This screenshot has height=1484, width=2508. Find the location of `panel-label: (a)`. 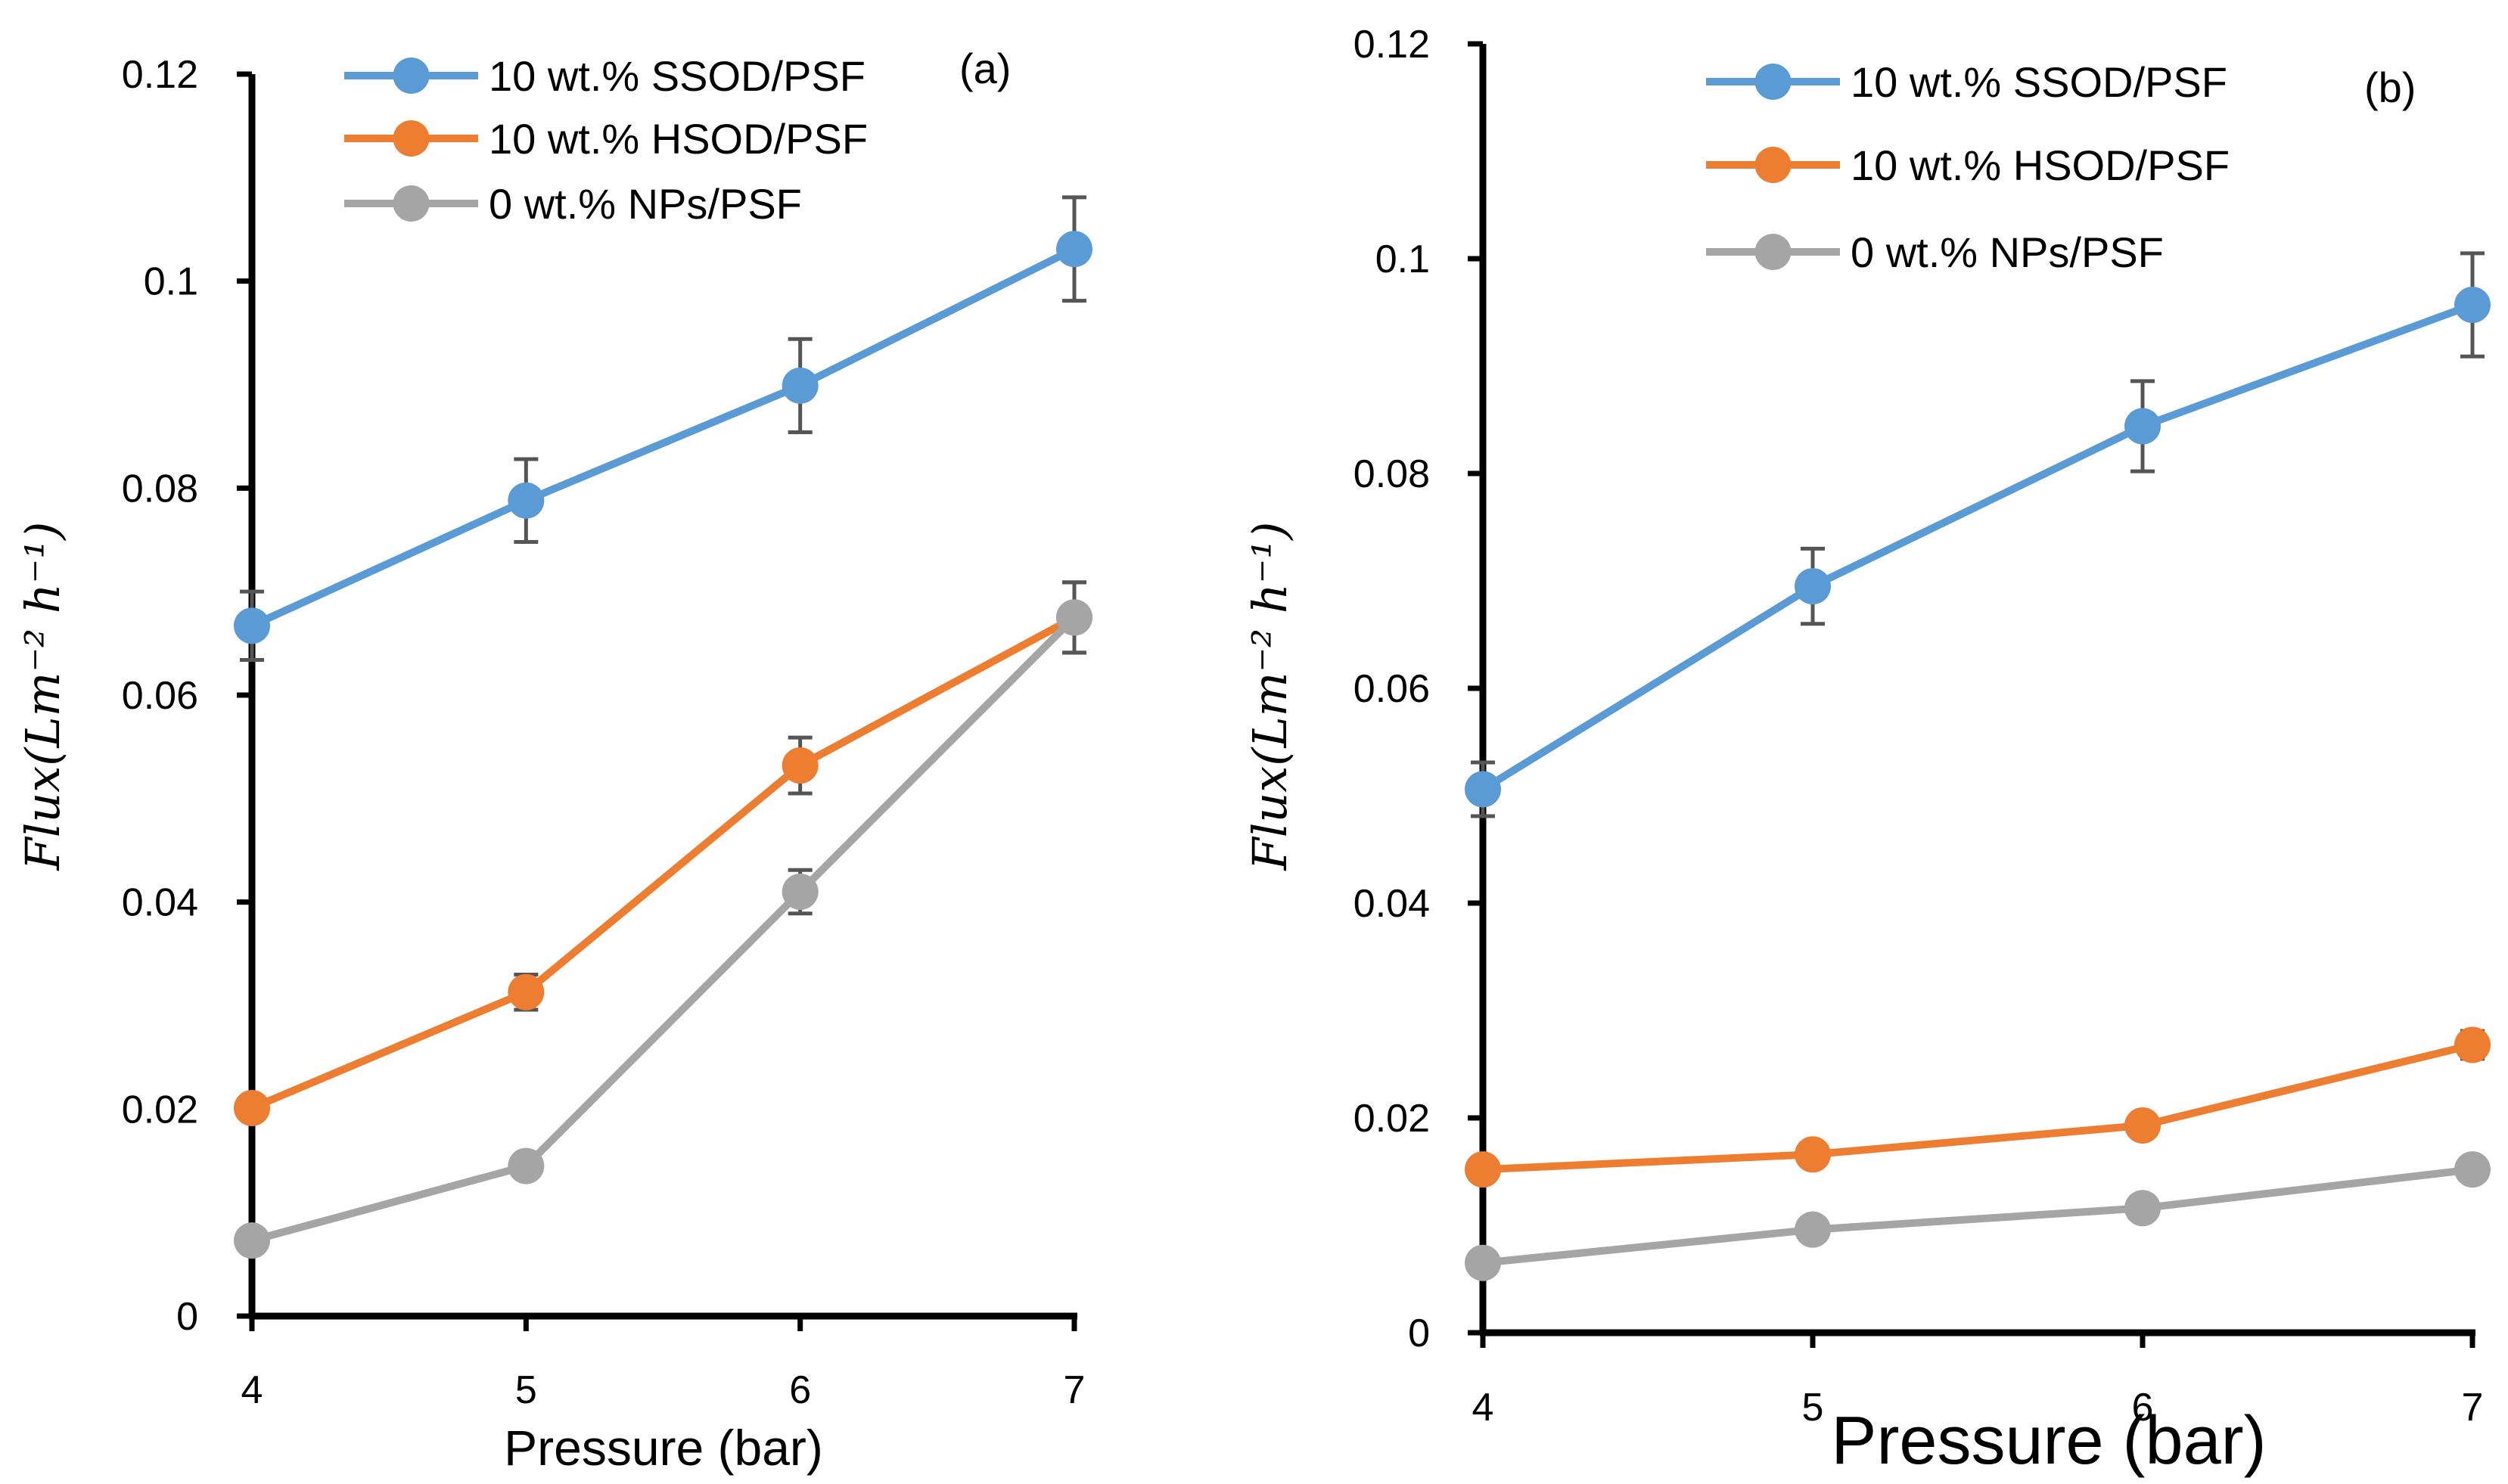

panel-label: (a) is located at coordinates (985, 68).